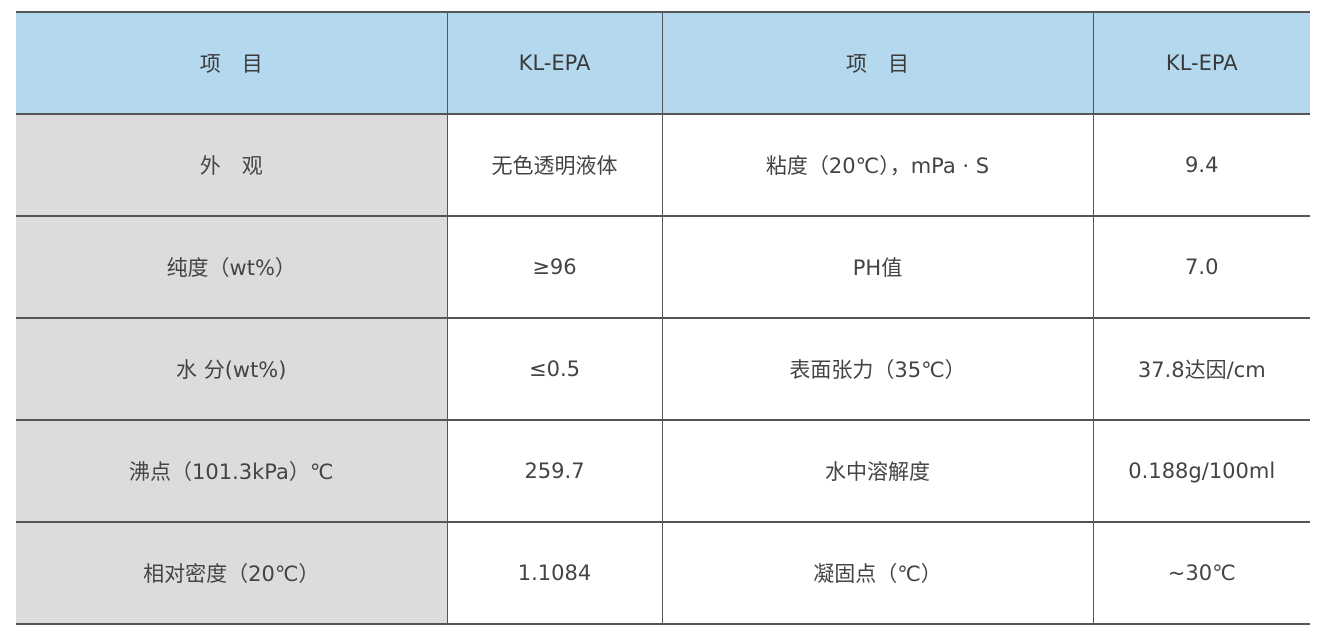 Image resolution: width=1334 pixels, height=640 pixels. What do you see at coordinates (554, 369) in the screenshot?
I see `property-value: ≤0.5` at bounding box center [554, 369].